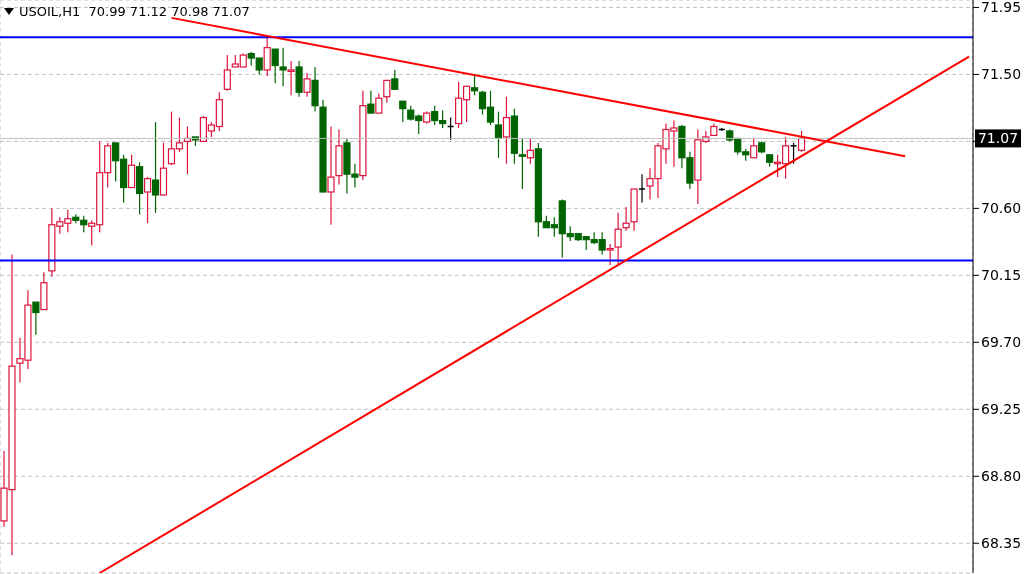 Image resolution: width=1024 pixels, height=574 pixels. I want to click on y-tick-label: 71.50, so click(1001, 74).